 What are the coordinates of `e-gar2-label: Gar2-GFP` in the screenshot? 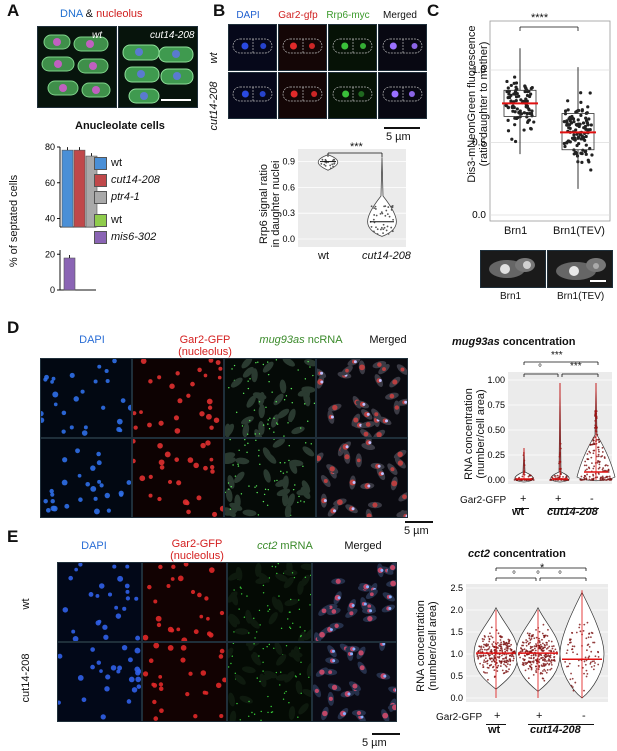 It's located at (459, 717).